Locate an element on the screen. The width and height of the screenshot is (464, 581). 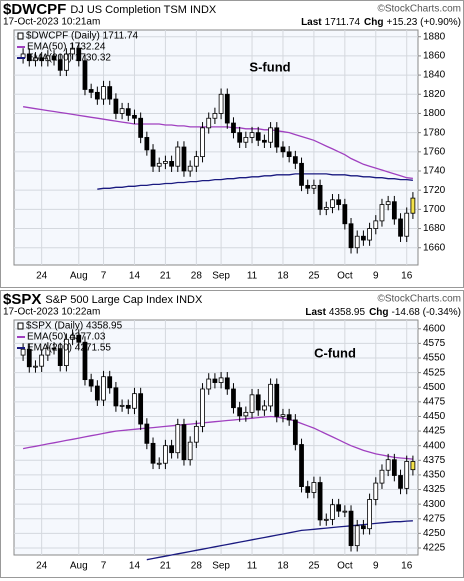
x-tick-label: 24 is located at coordinates (42, 566).